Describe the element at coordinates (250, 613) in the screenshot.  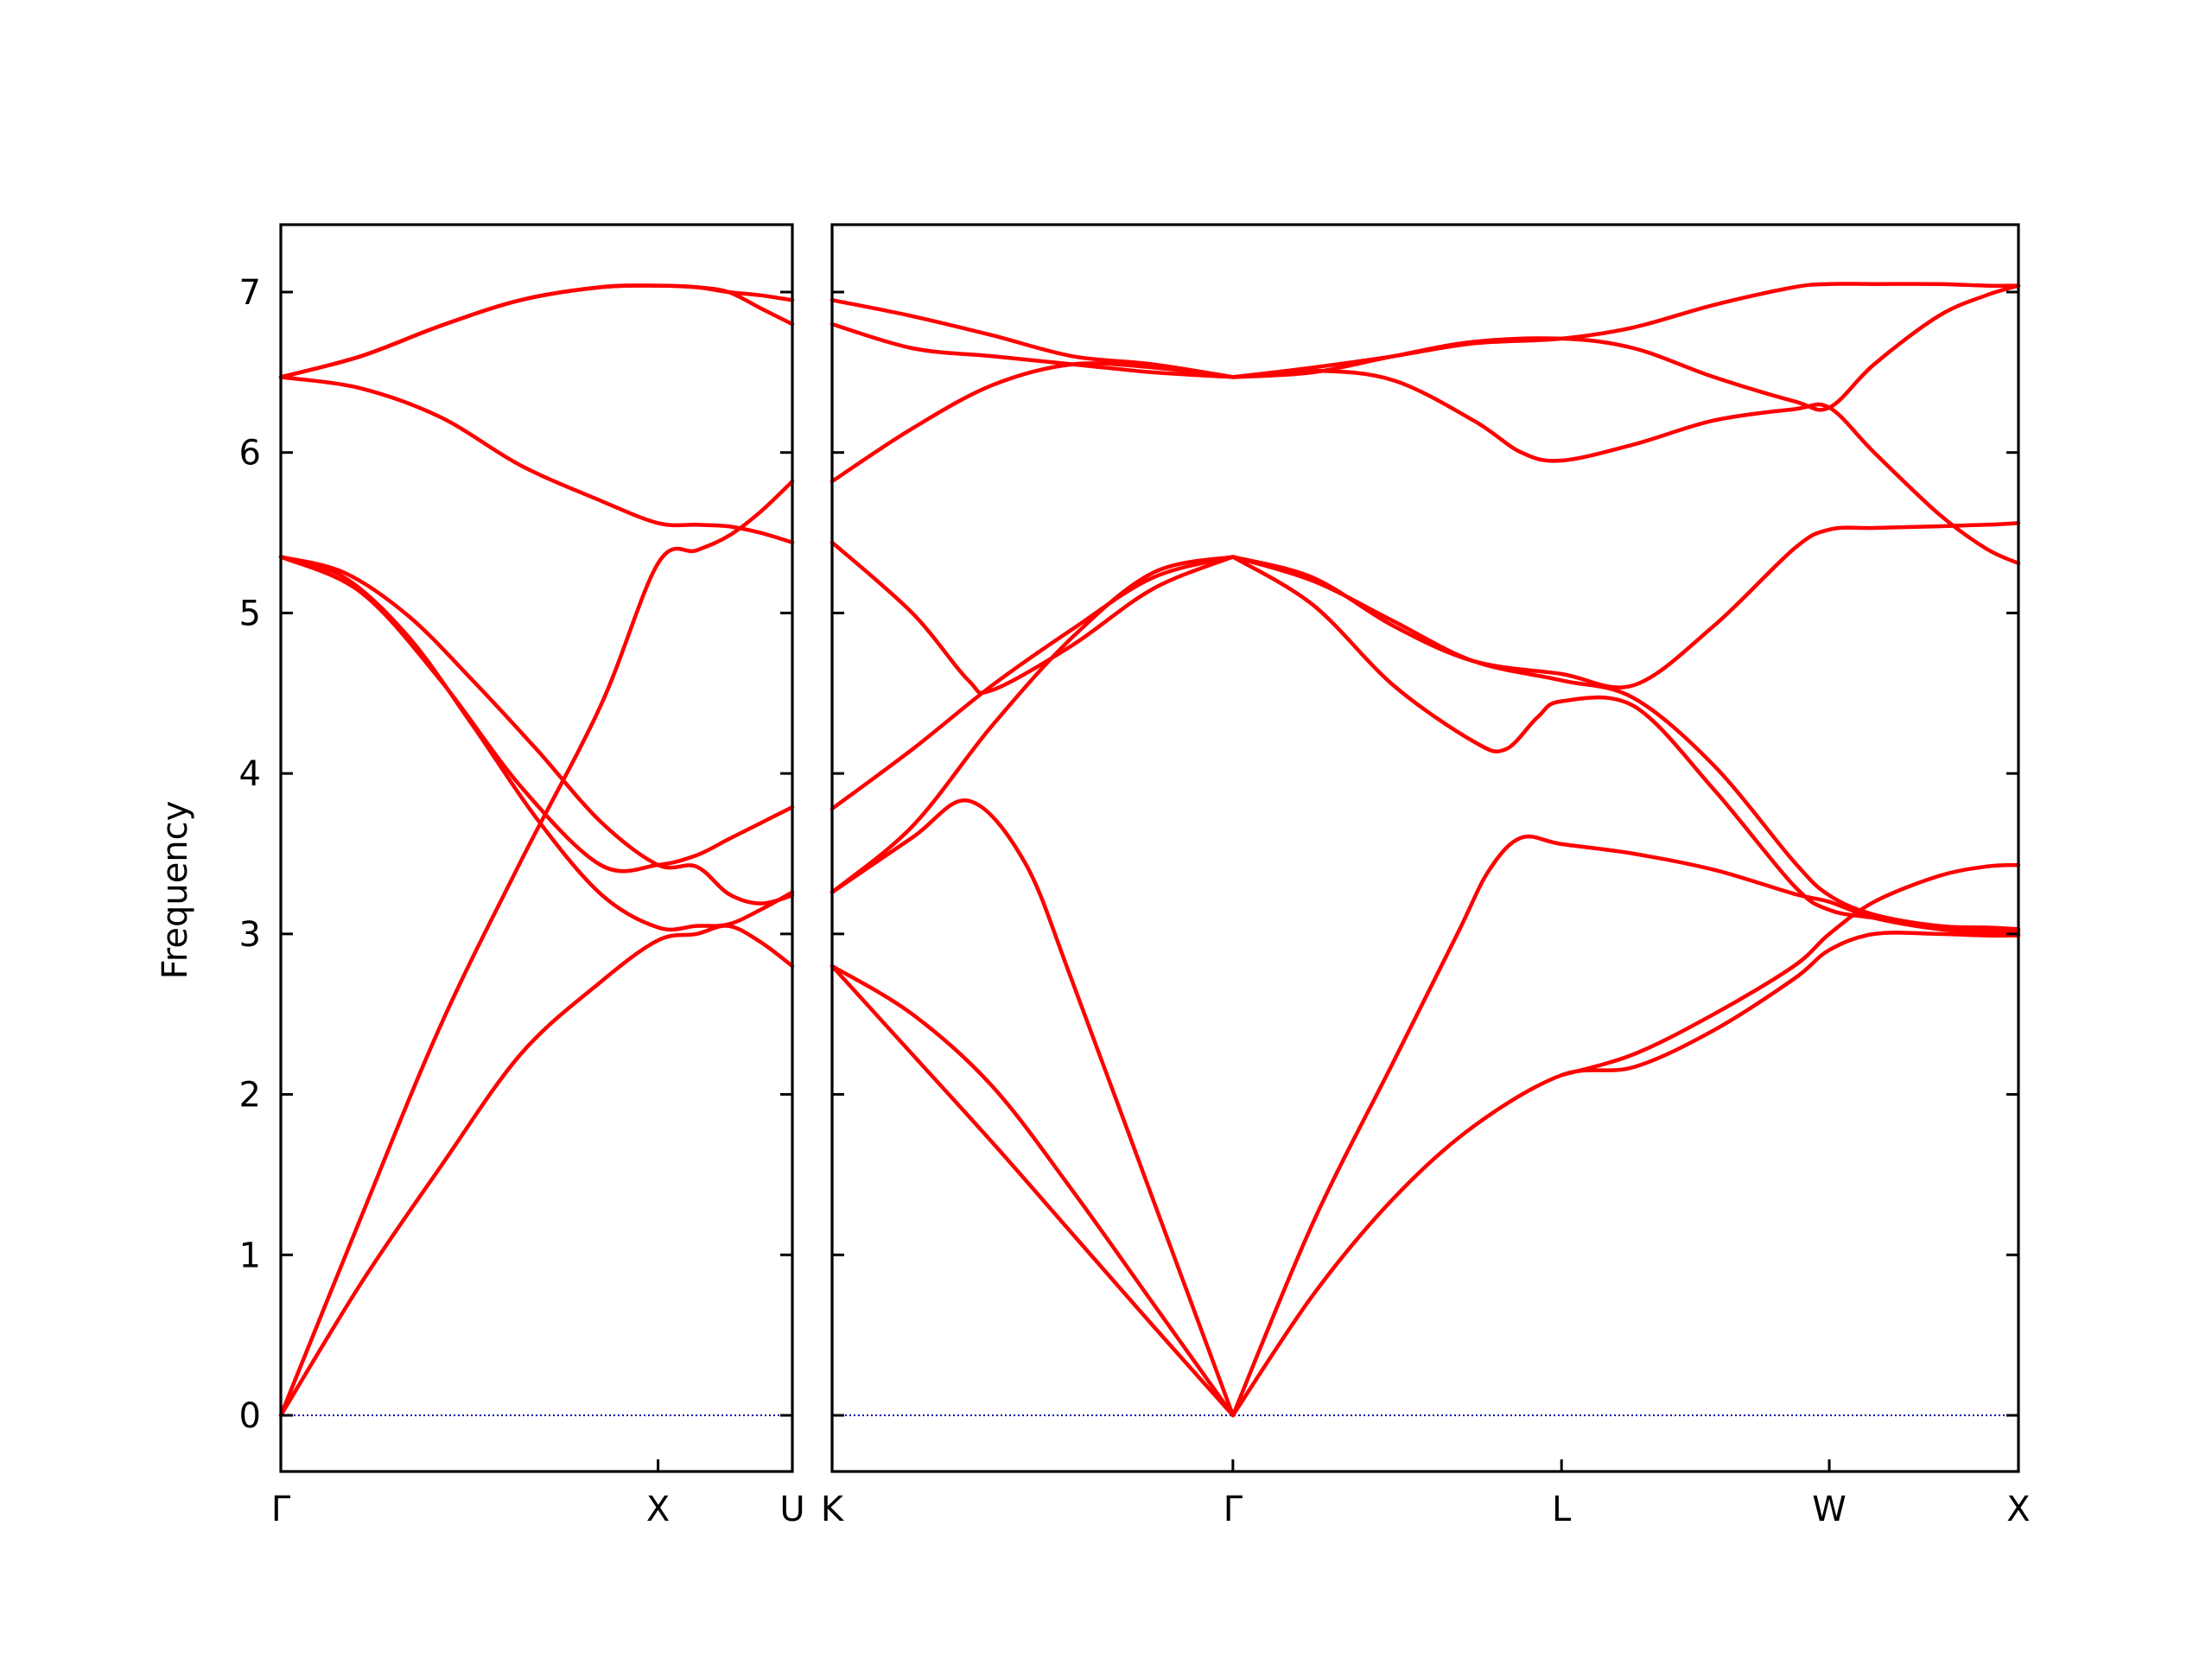
I see `y-tick-label: 5` at that location.